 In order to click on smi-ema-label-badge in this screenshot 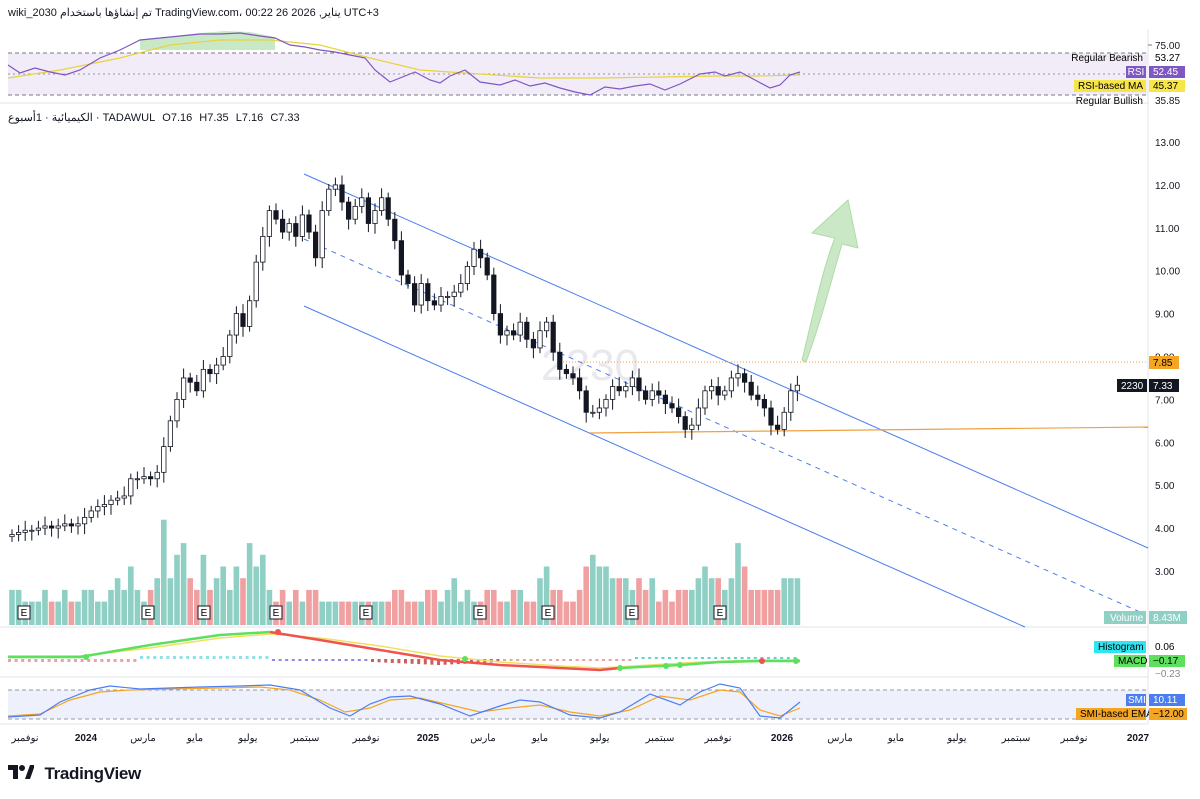, I will do `click(1111, 714)`.